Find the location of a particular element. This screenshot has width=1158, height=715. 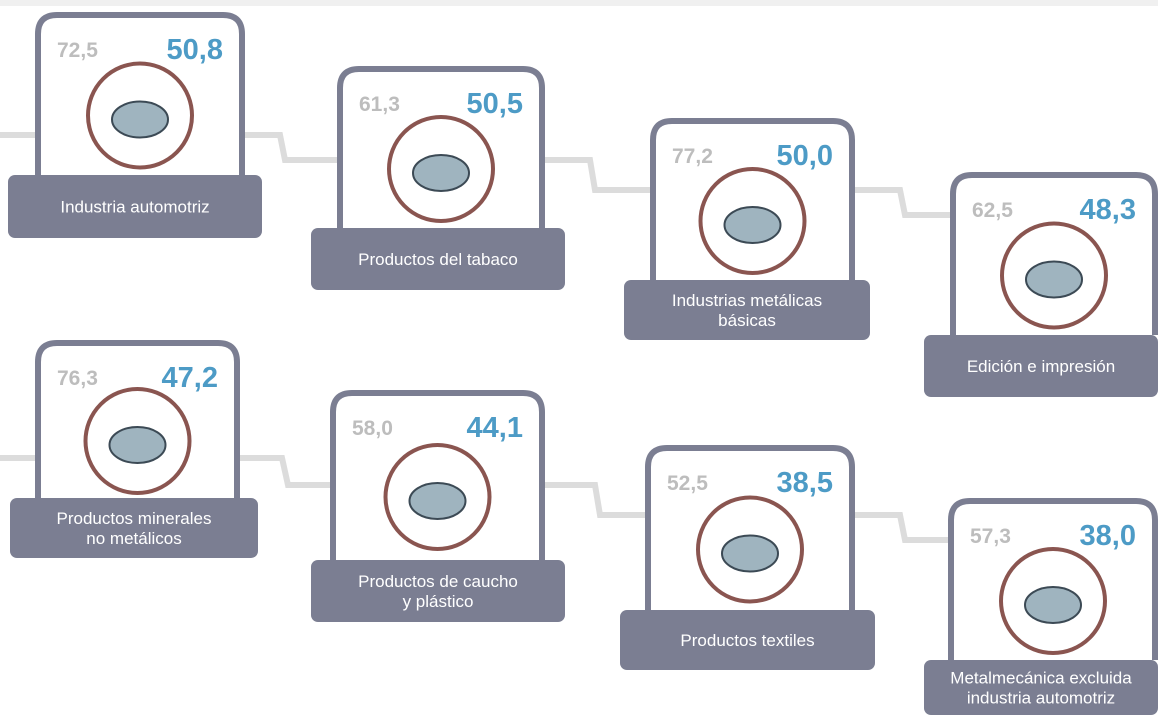

card: 52,5 38,5 Productos textiles is located at coordinates (747, 557).